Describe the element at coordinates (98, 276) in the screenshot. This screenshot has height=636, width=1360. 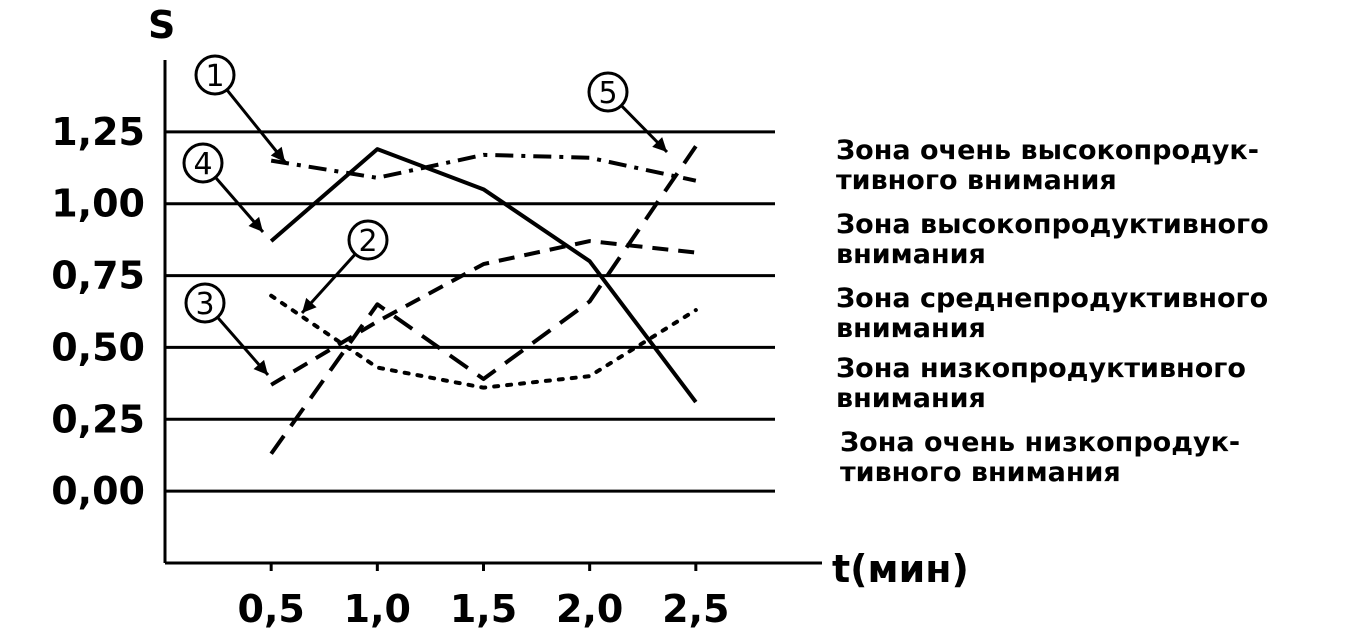
I see `y-tick-label: 0,75` at that location.